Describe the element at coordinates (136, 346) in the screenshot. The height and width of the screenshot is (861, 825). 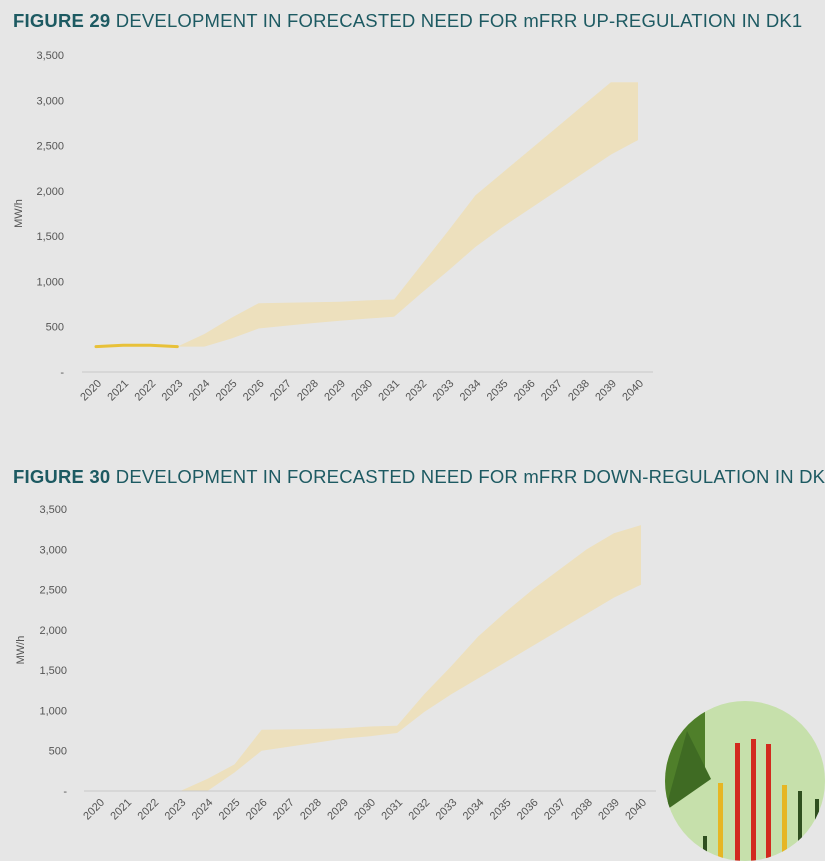
I see `historical-line` at that location.